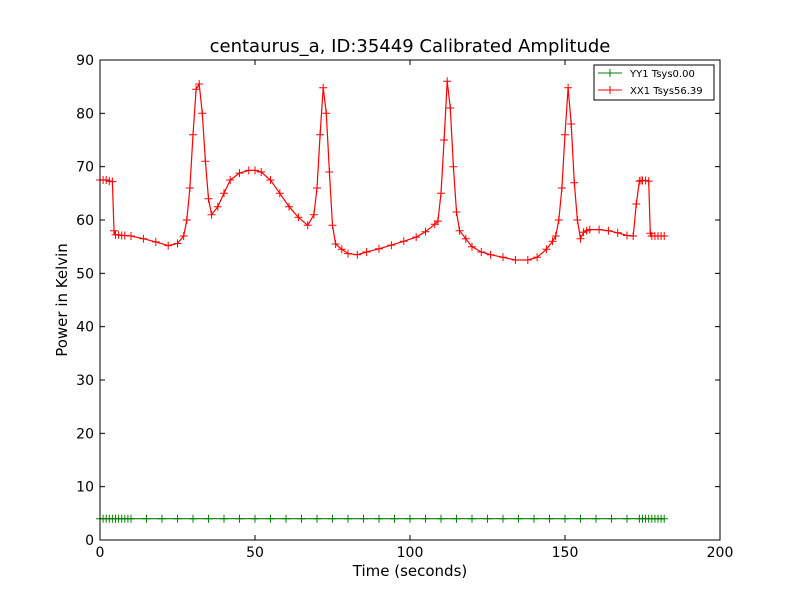 The image size is (800, 600). Describe the element at coordinates (410, 571) in the screenshot. I see `x-axis-title: Time (seconds)` at that location.